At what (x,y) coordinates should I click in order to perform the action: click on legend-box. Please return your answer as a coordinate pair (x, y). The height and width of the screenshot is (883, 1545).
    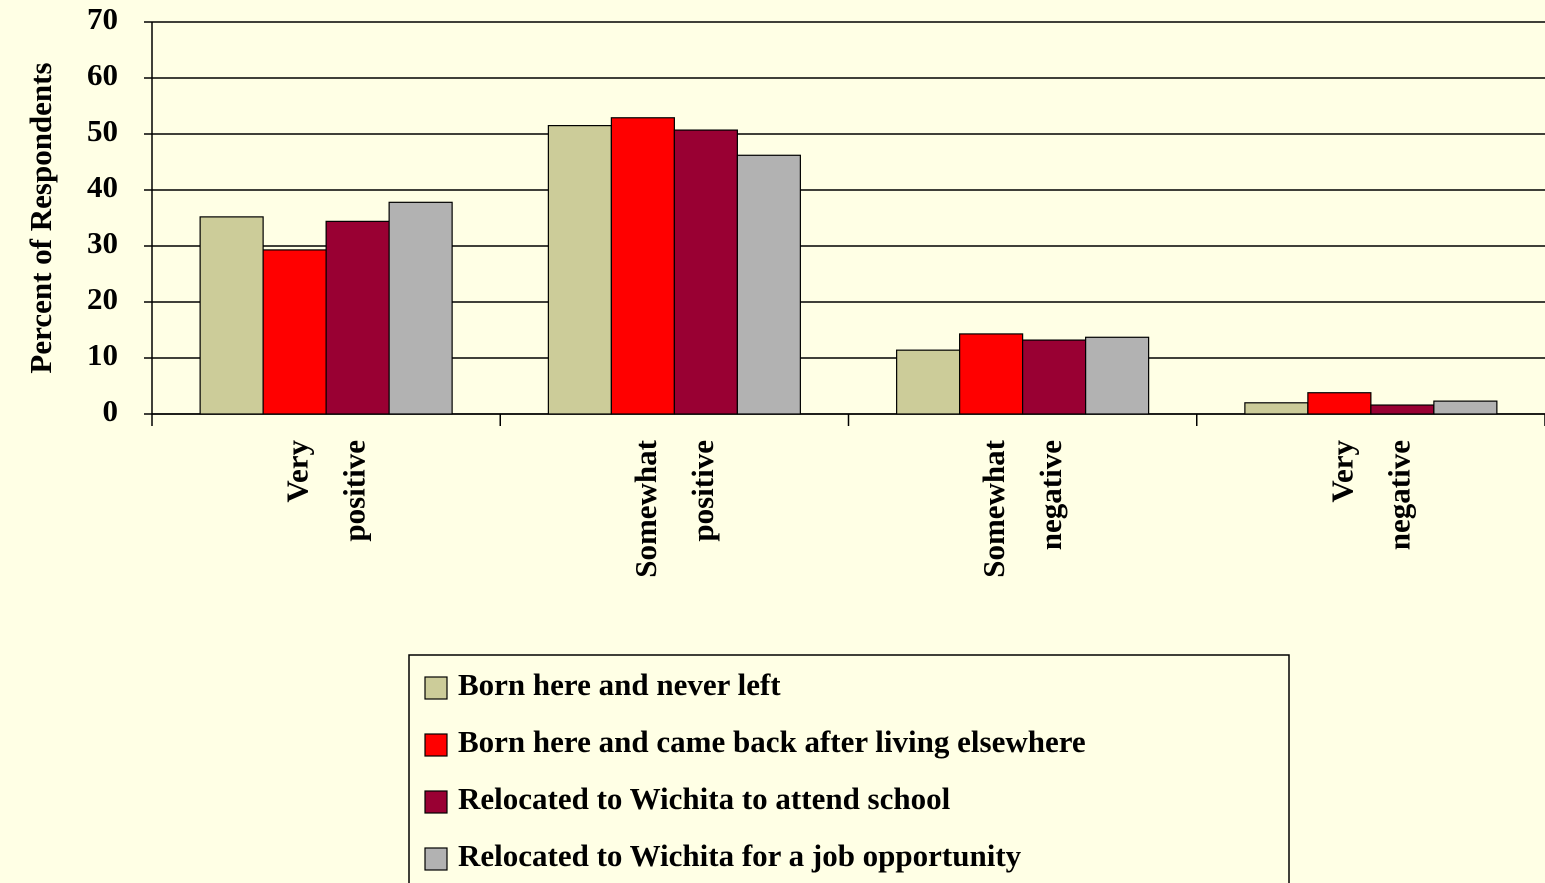
    Looking at the image, I should click on (849, 768).